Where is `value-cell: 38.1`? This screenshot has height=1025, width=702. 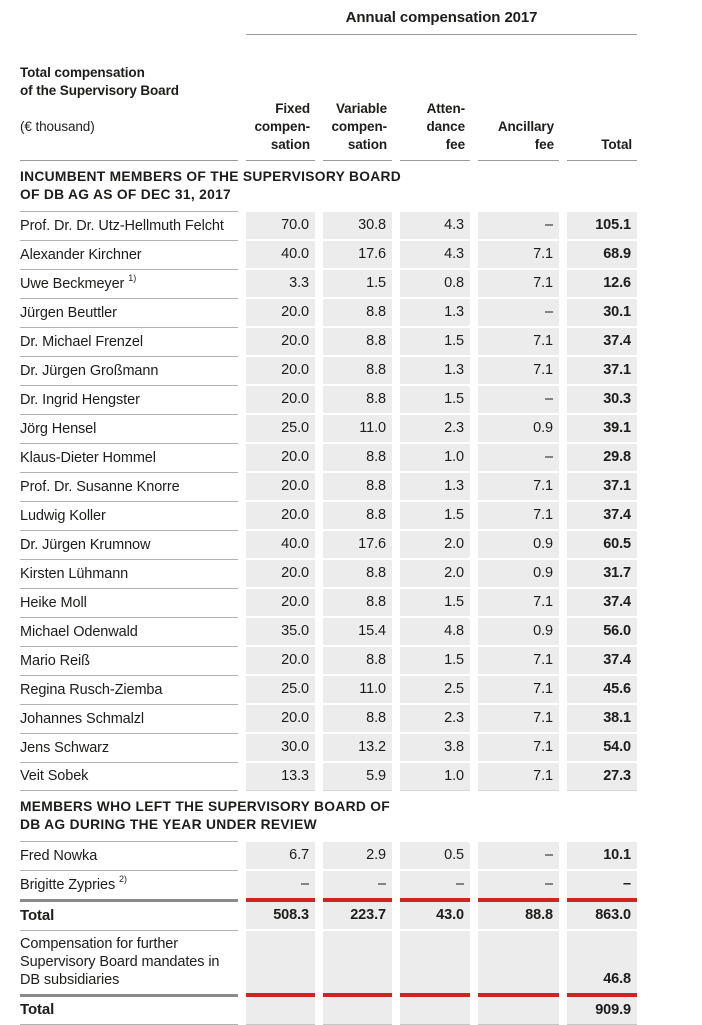 value-cell: 38.1 is located at coordinates (602, 719).